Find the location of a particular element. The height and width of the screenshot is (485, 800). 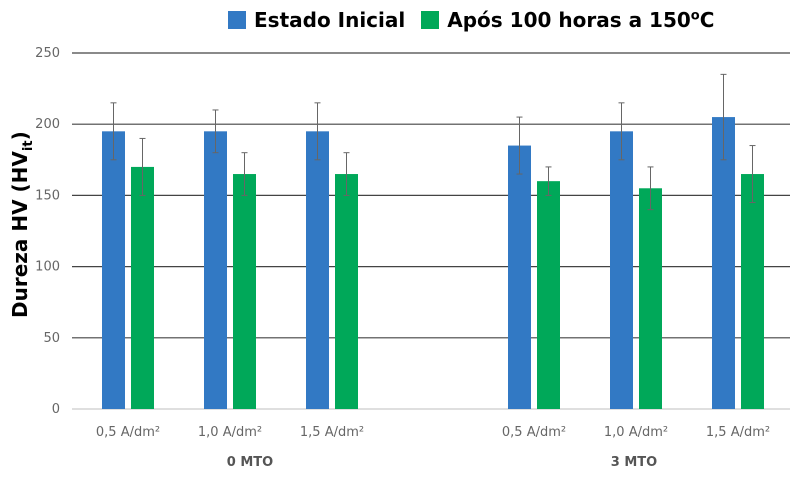

legend: Estado Inicial Após 100 horas a 150oC is located at coordinates (479, 20).